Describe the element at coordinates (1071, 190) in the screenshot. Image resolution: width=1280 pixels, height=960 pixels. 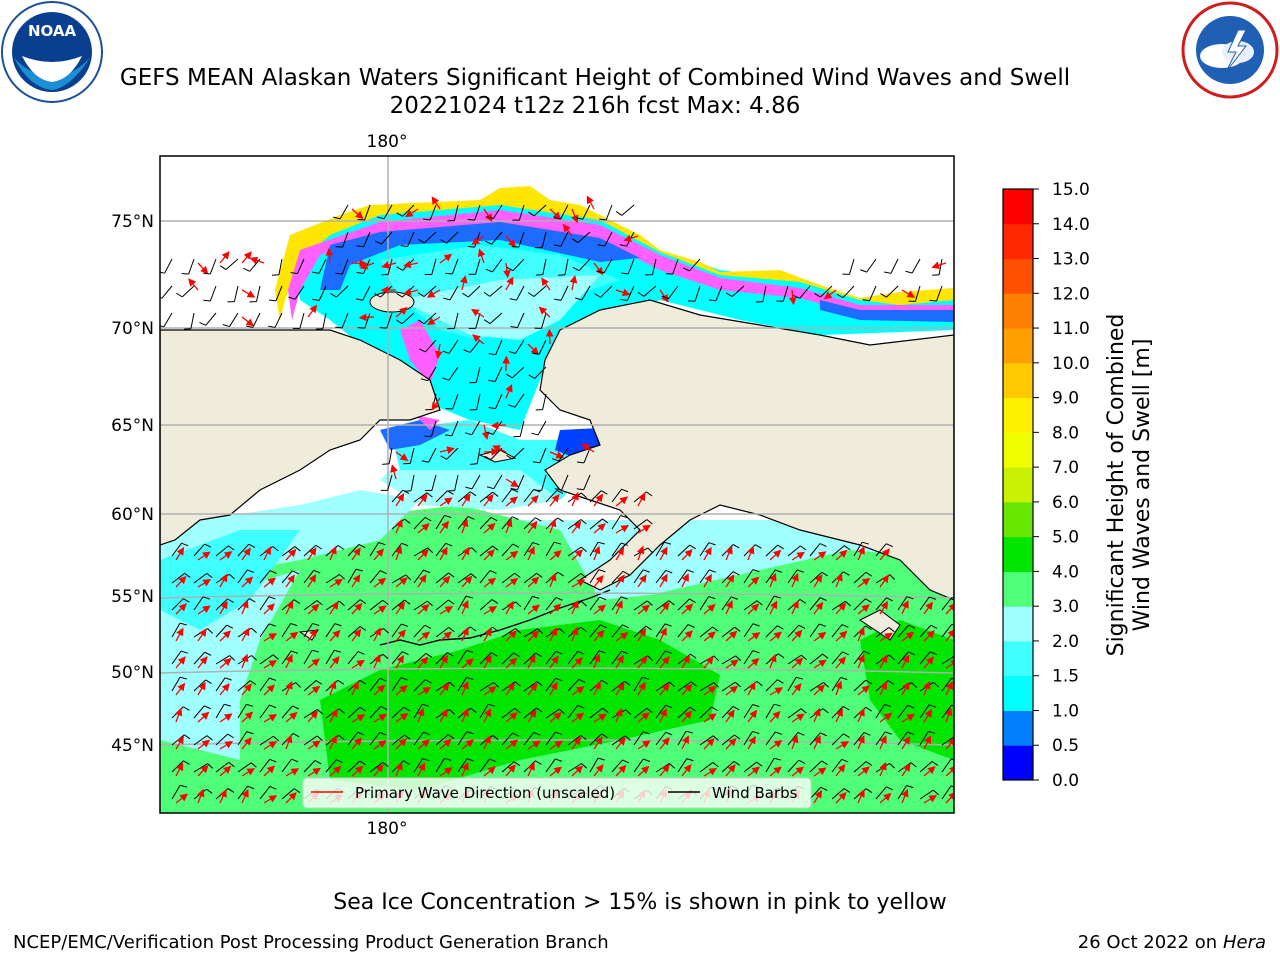
I see `colorbar-tick-label: 15.0` at that location.